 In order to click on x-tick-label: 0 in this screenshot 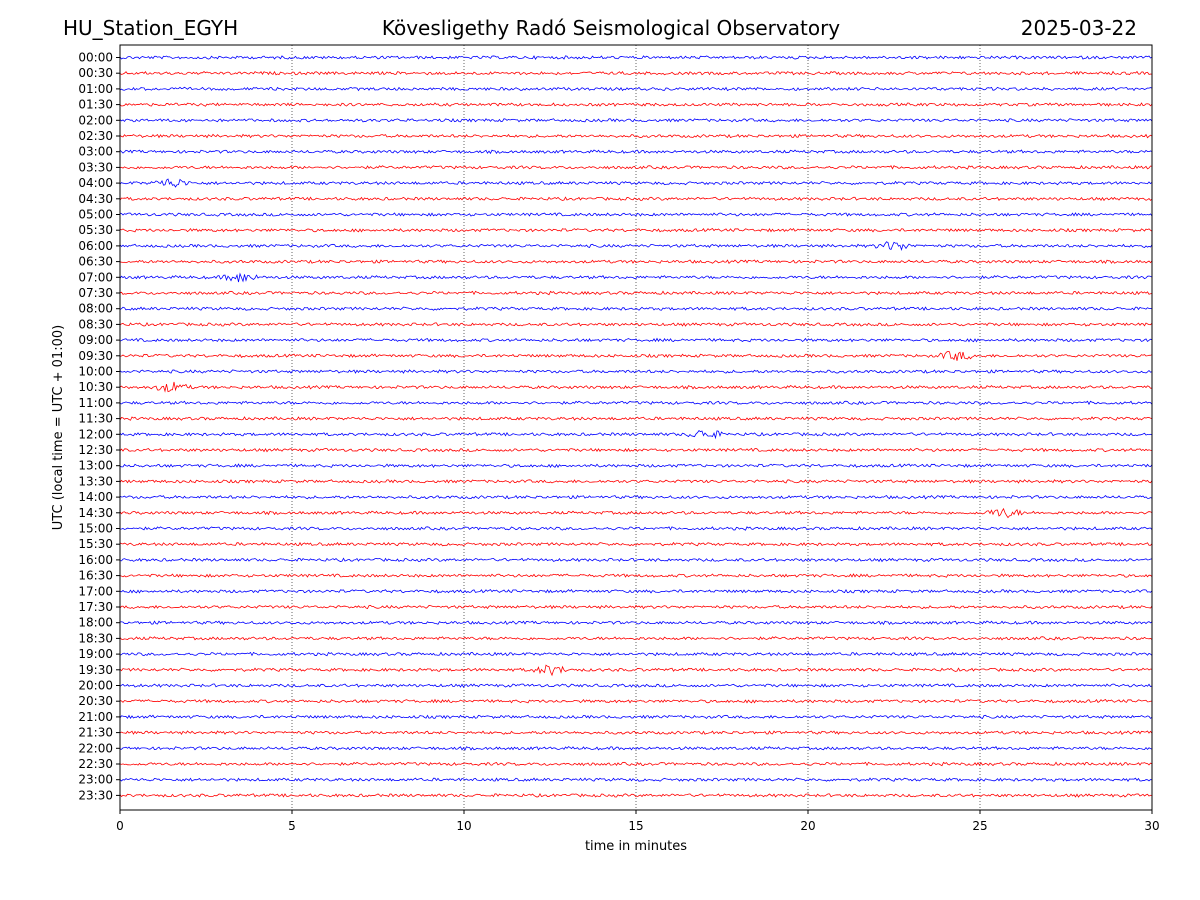, I will do `click(120, 826)`.